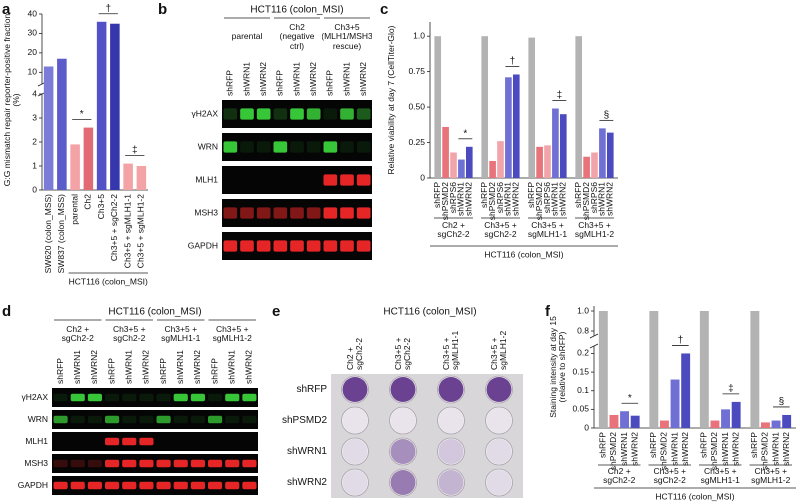 This screenshot has width=800, height=504. What do you see at coordinates (416, 71) in the screenshot?
I see `y-tick-label: 0.75` at bounding box center [416, 71].